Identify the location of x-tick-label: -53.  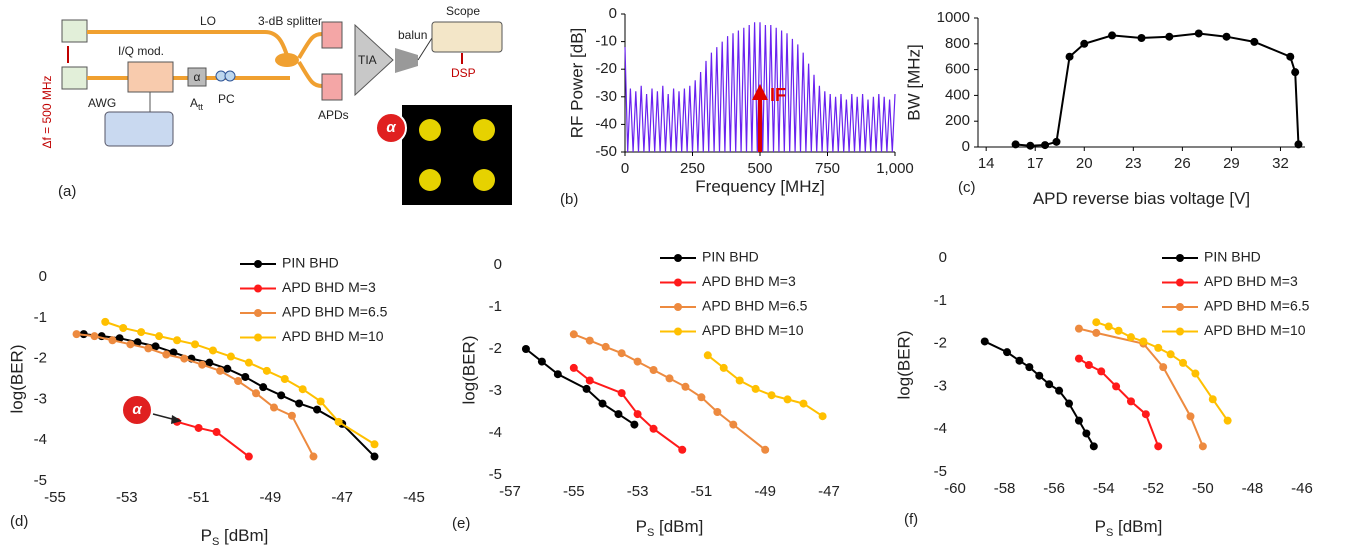
(127, 497).